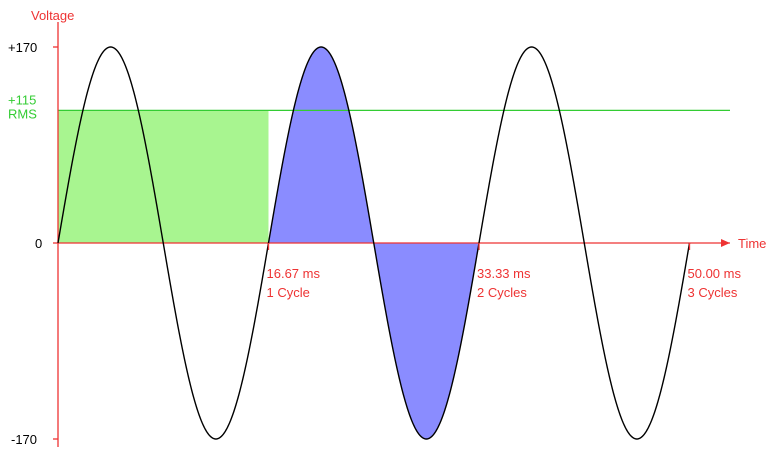 The width and height of the screenshot is (773, 459). I want to click on x-tick-label-cycles-2: 2 Cycles, so click(502, 292).